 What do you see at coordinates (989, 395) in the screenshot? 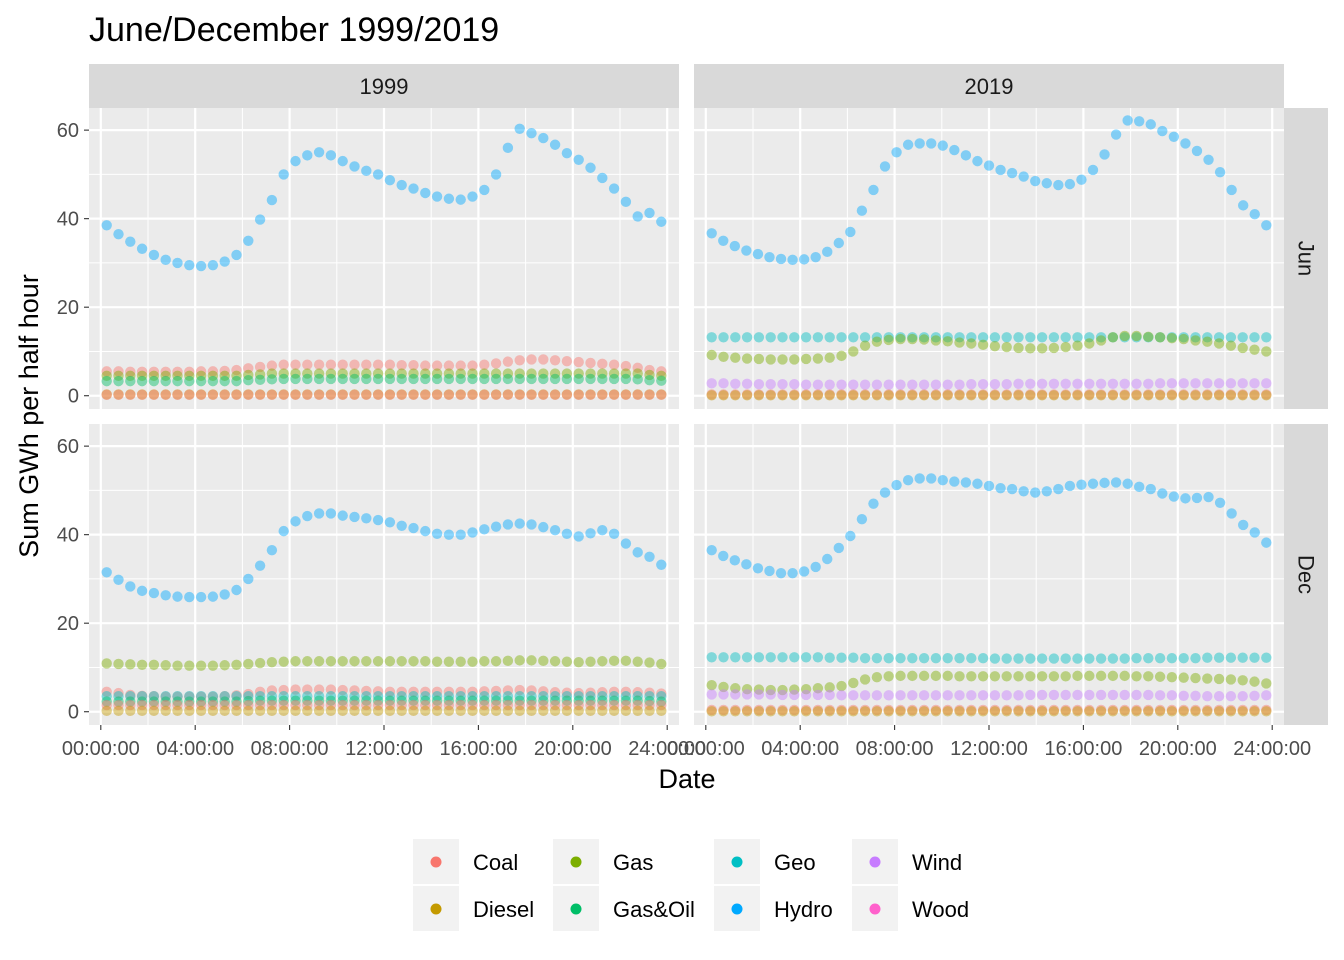
I see `series-diesel` at bounding box center [989, 395].